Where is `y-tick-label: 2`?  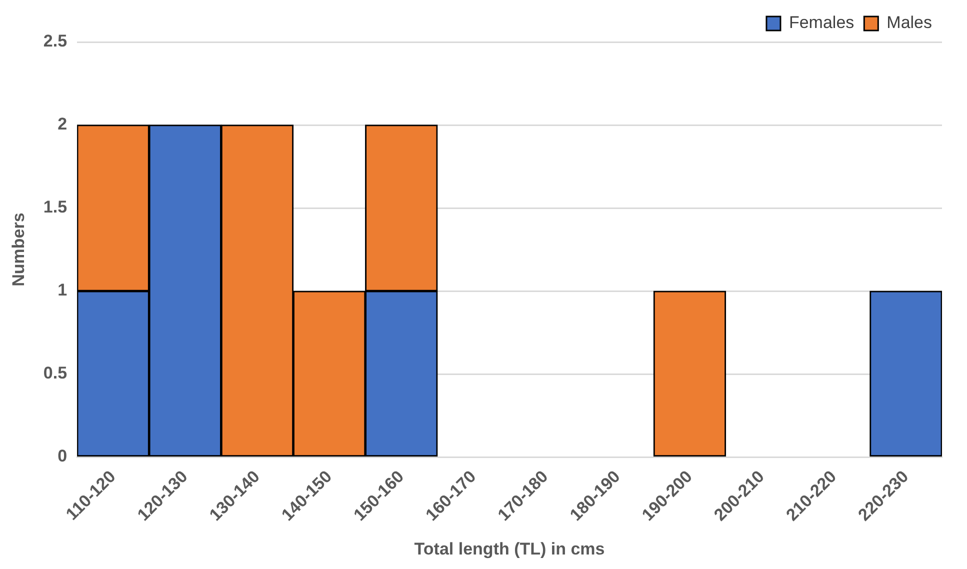 y-tick-label: 2 is located at coordinates (63, 124).